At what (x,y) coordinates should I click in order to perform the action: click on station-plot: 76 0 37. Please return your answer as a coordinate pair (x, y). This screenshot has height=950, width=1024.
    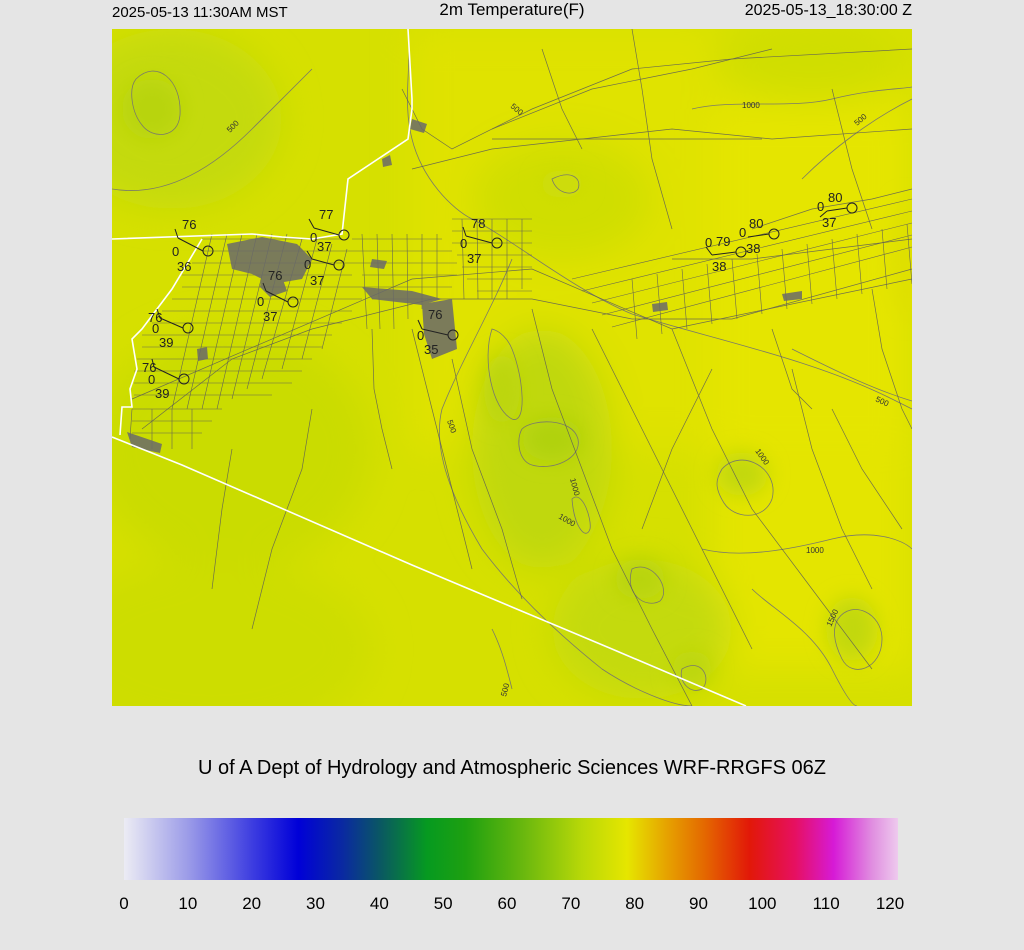
    Looking at the image, I should click on (278, 296).